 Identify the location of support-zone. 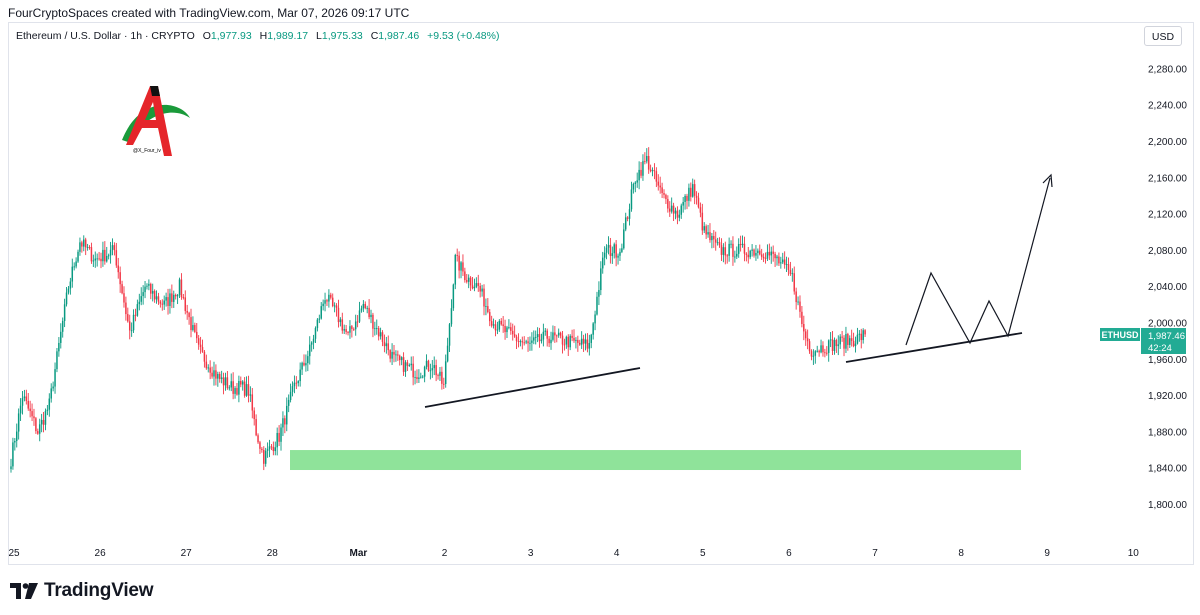
(655, 460).